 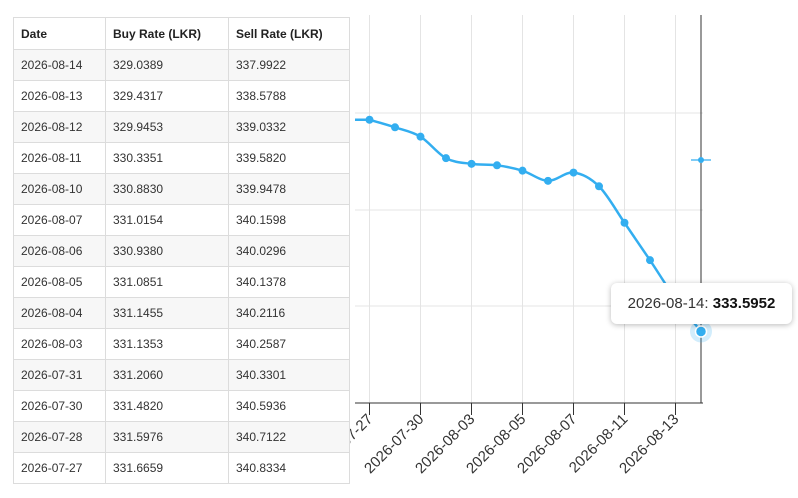 I want to click on cell-buy-rate: 331.6659, so click(x=167, y=468).